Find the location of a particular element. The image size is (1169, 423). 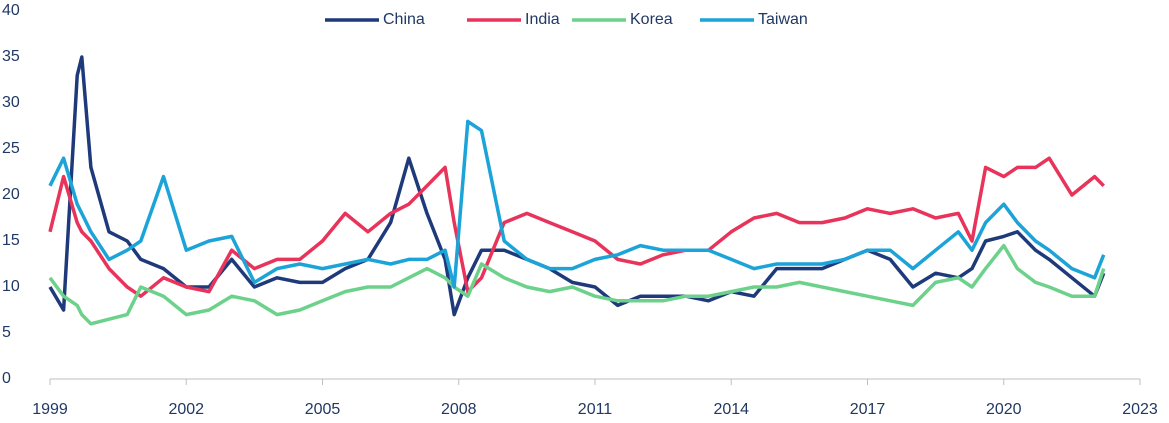

legend-label: China is located at coordinates (404, 19).